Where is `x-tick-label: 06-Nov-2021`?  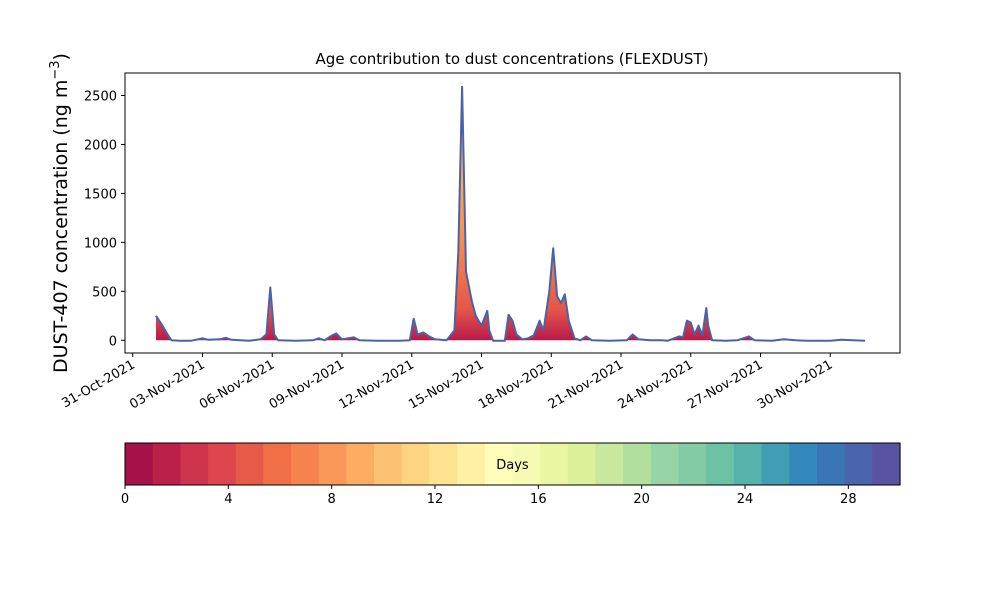
x-tick-label: 06-Nov-2021 is located at coordinates (237, 384).